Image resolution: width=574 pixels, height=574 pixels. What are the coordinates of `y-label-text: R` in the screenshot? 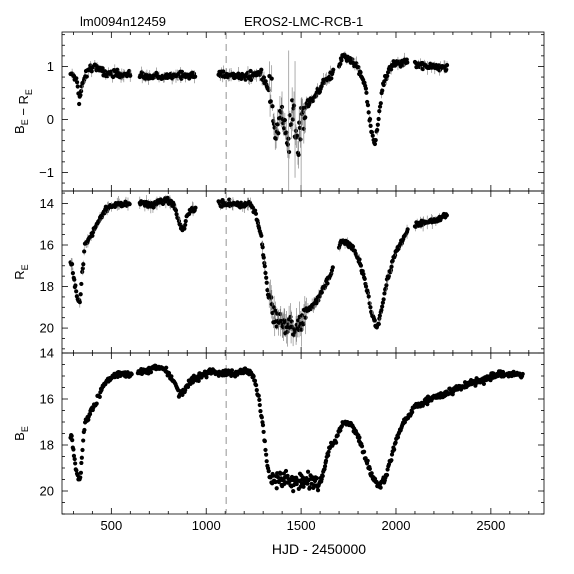 It's located at (19, 274).